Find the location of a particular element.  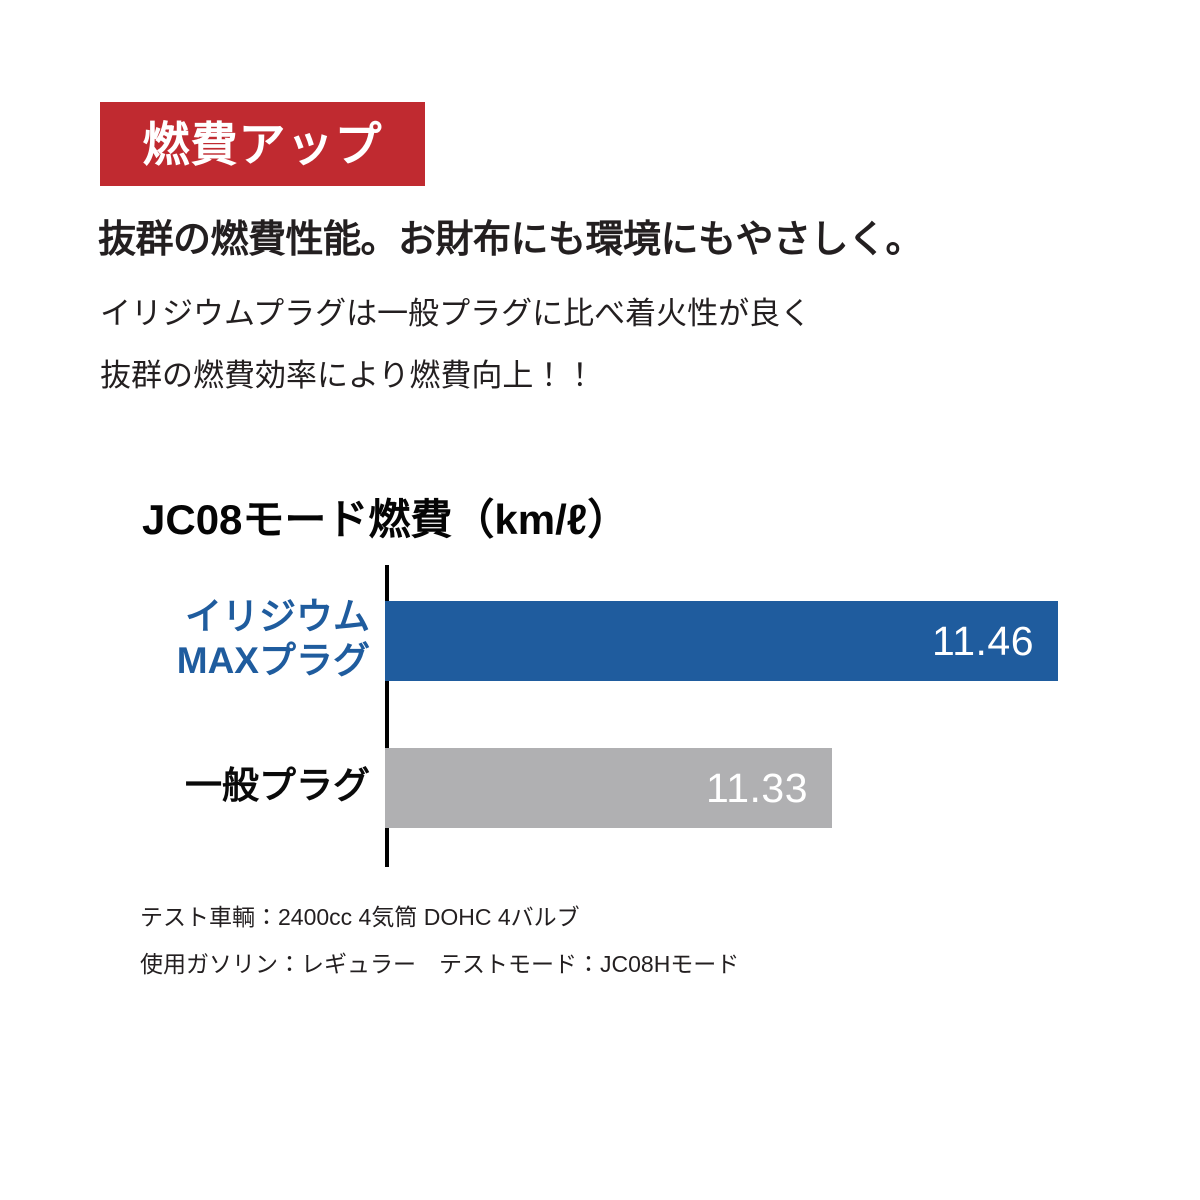

chart-title: JC08モード燃費（km/ℓ） is located at coordinates (386, 519).